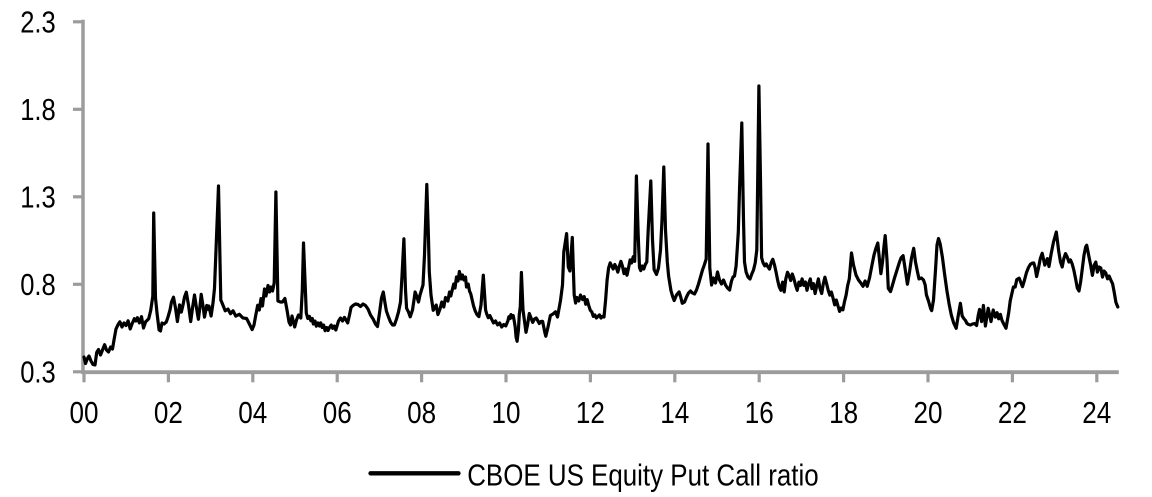 This screenshot has height=497, width=1152. I want to click on svg-text: 00, so click(84, 412).